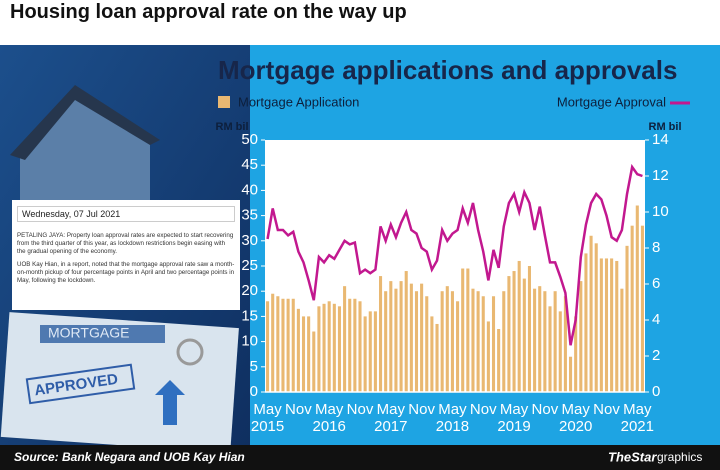 Image resolution: width=720 pixels, height=470 pixels. Describe the element at coordinates (254, 366) in the screenshot. I see `y-tick-label: 5` at that location.